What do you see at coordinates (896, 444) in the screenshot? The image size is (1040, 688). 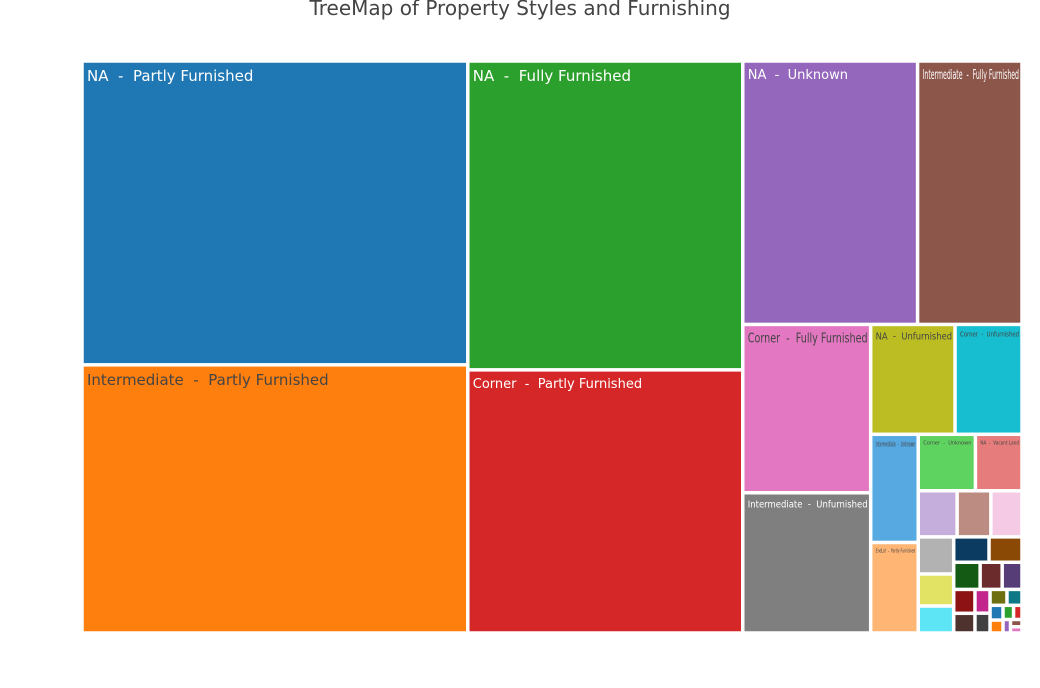 I see `treemap-tile-label: Intermediate - Unknown` at bounding box center [896, 444].